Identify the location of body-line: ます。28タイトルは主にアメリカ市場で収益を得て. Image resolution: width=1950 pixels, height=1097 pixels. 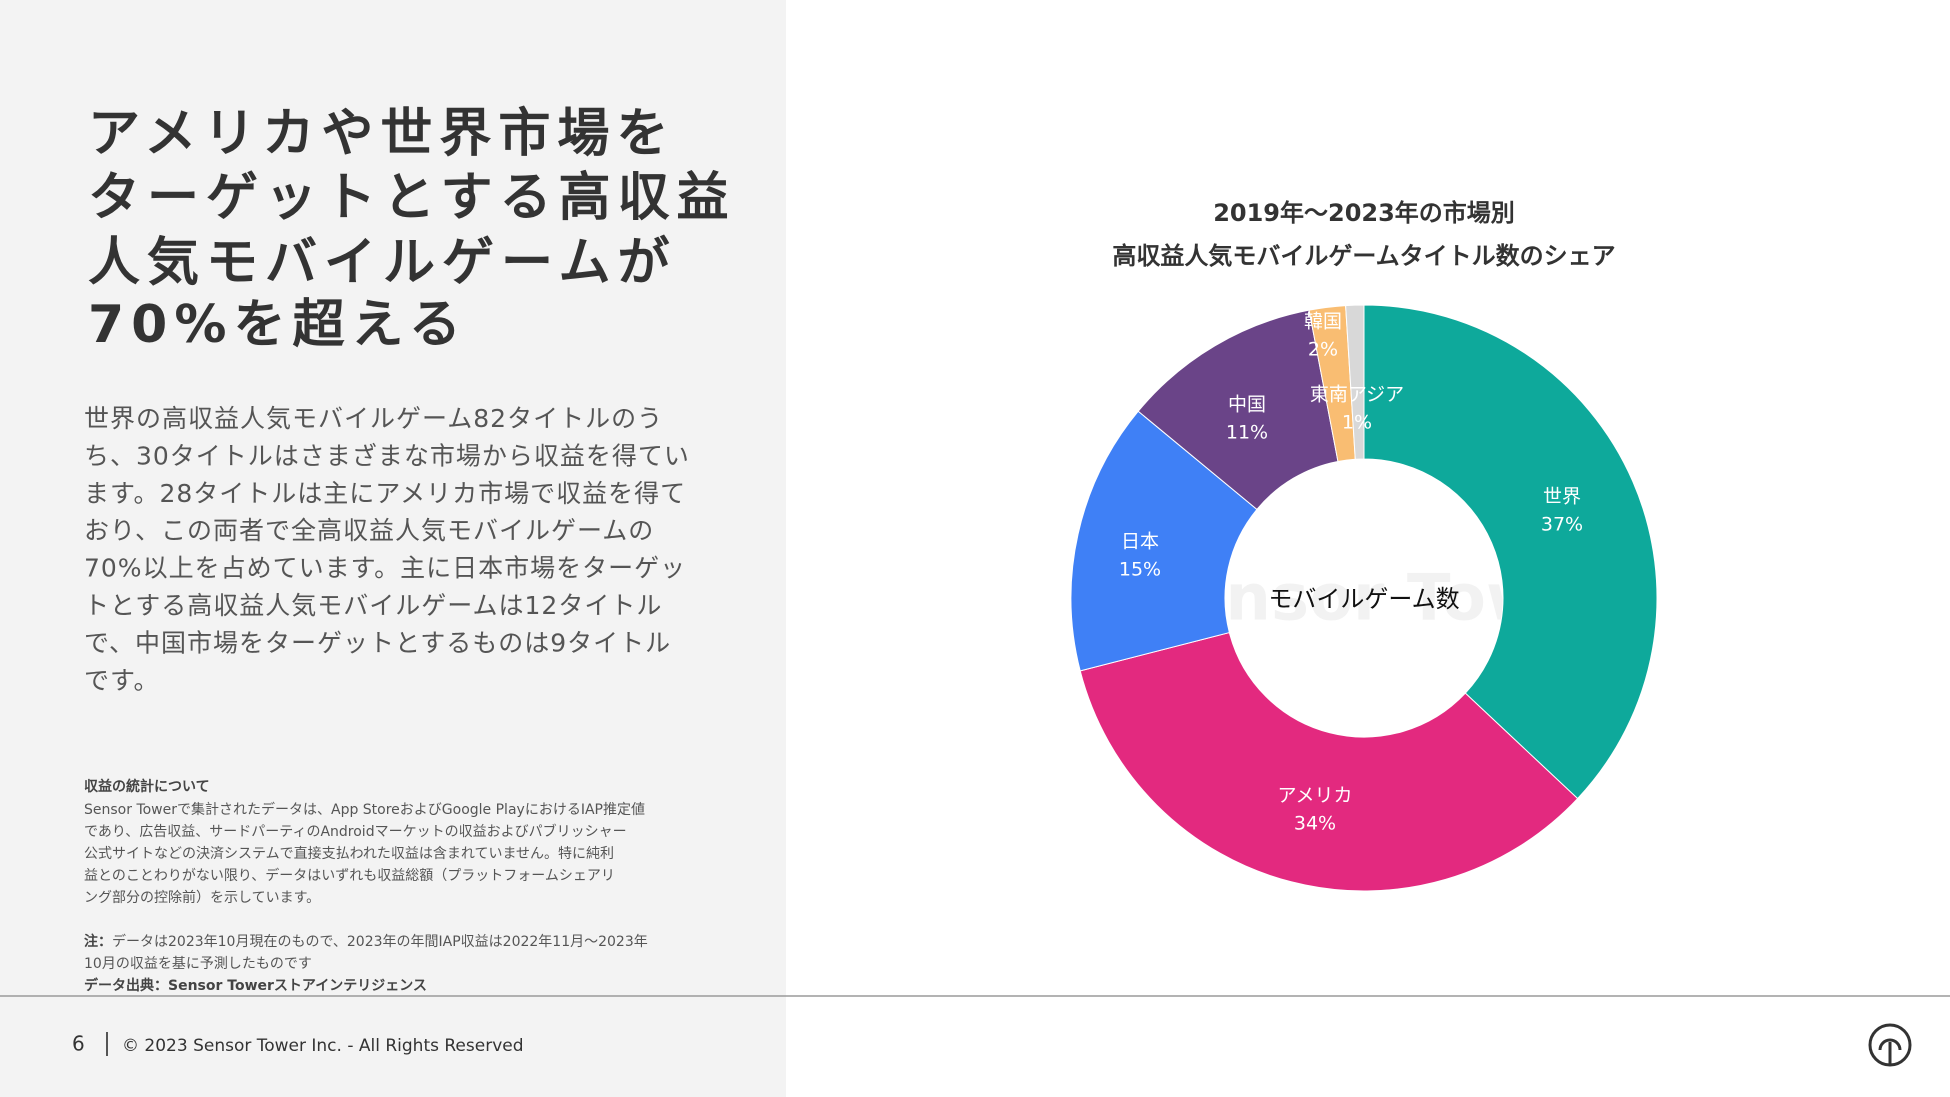
(385, 493).